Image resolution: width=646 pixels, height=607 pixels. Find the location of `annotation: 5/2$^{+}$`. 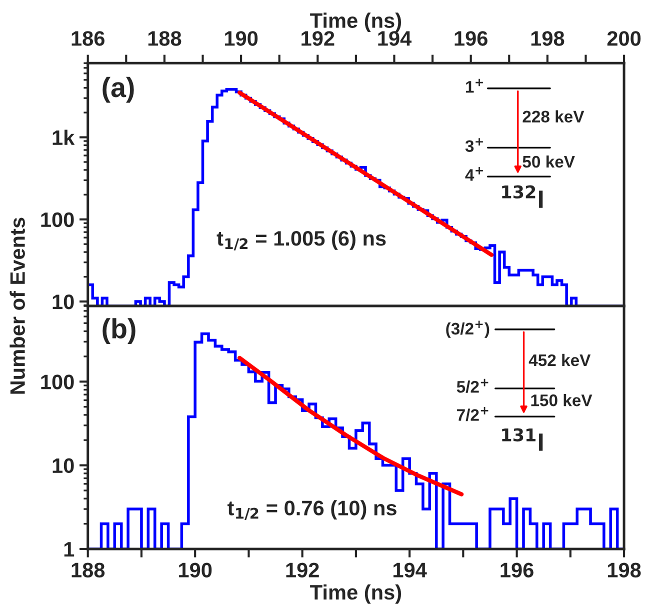

annotation: 5/2$^{+}$ is located at coordinates (472, 385).